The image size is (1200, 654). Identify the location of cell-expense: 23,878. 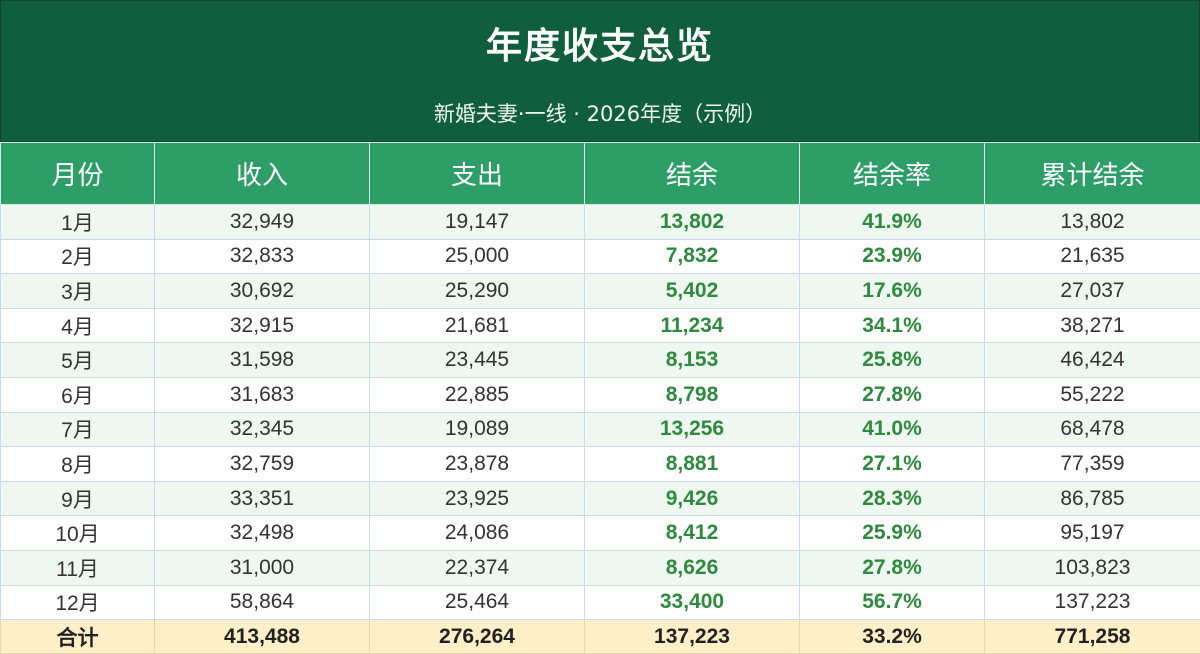
(477, 464).